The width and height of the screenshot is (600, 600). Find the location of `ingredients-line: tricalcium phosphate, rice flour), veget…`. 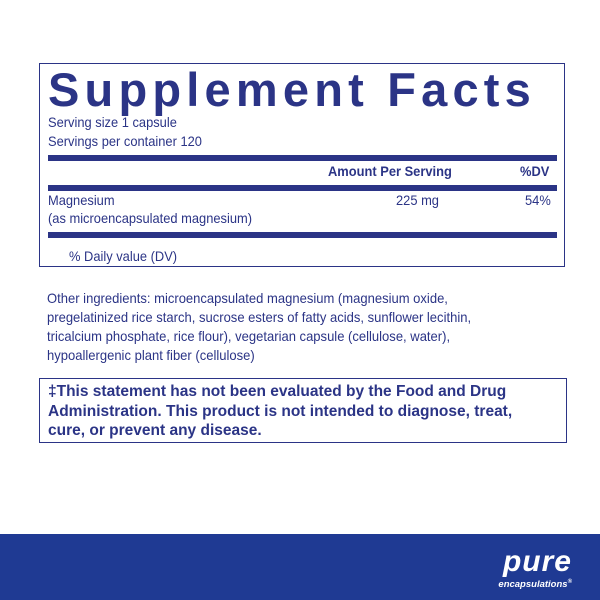

ingredients-line: tricalcium phosphate, rice flour), veget… is located at coordinates (249, 336).